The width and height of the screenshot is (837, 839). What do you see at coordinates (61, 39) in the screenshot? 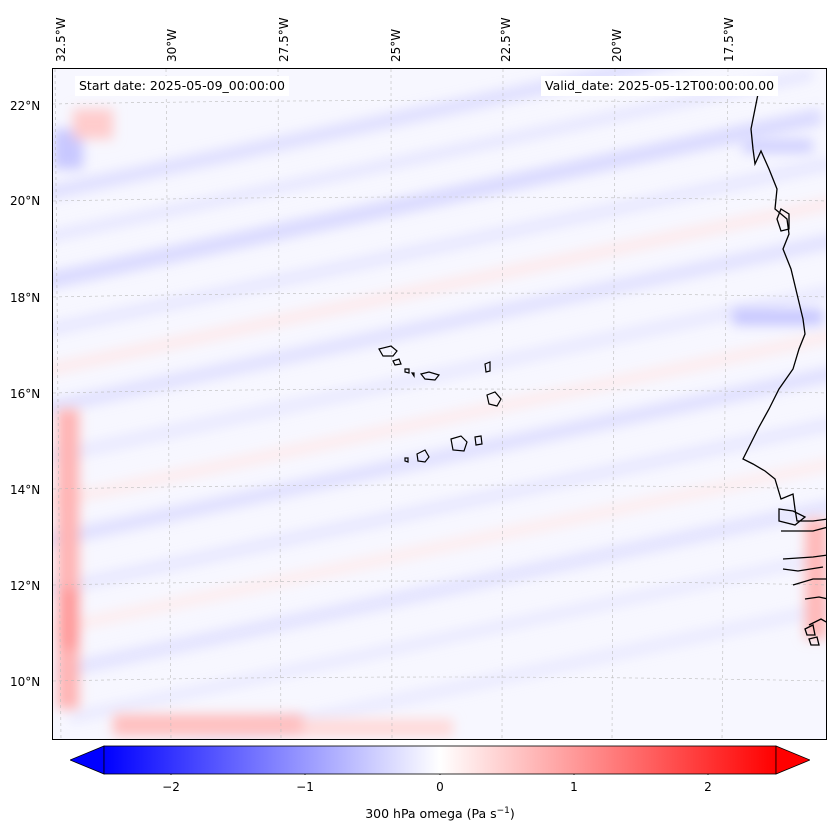
I see `lon-label: 32.5°W` at bounding box center [61, 39].